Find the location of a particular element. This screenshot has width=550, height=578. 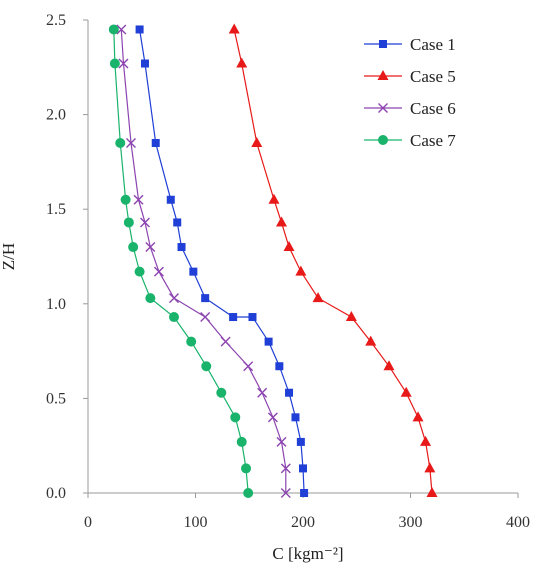

legend-label: Case 6 is located at coordinates (433, 108).